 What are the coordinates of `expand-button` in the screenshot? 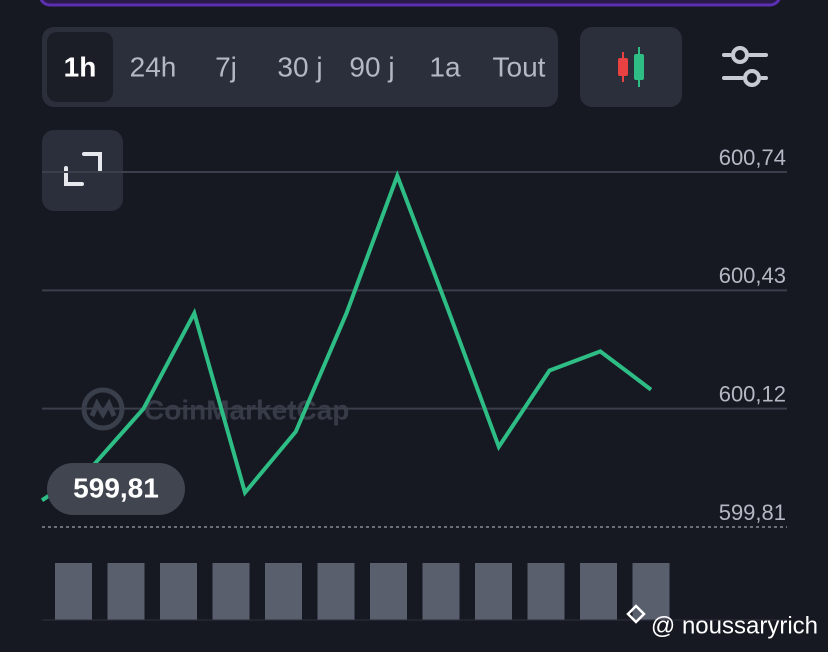 It's located at (82, 170).